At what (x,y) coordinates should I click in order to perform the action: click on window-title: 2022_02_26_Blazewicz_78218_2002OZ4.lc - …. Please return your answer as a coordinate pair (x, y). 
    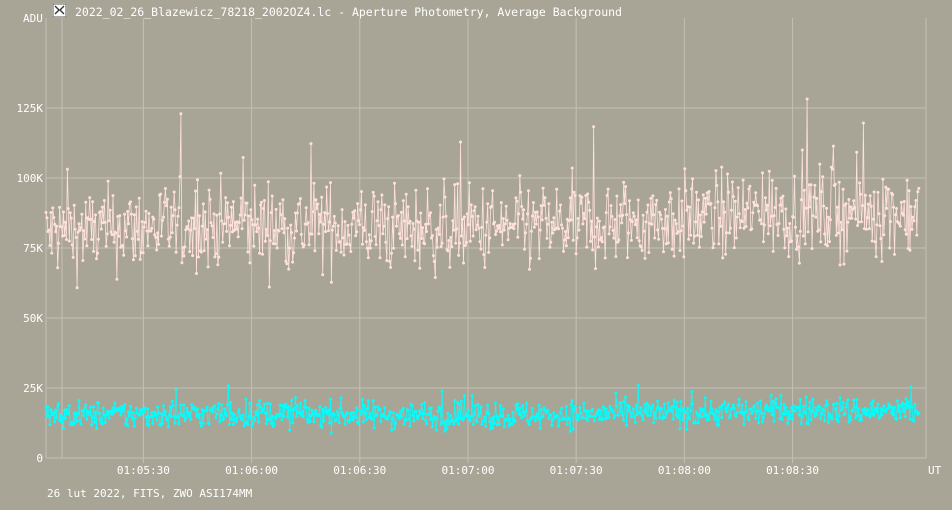
    Looking at the image, I should click on (348, 12).